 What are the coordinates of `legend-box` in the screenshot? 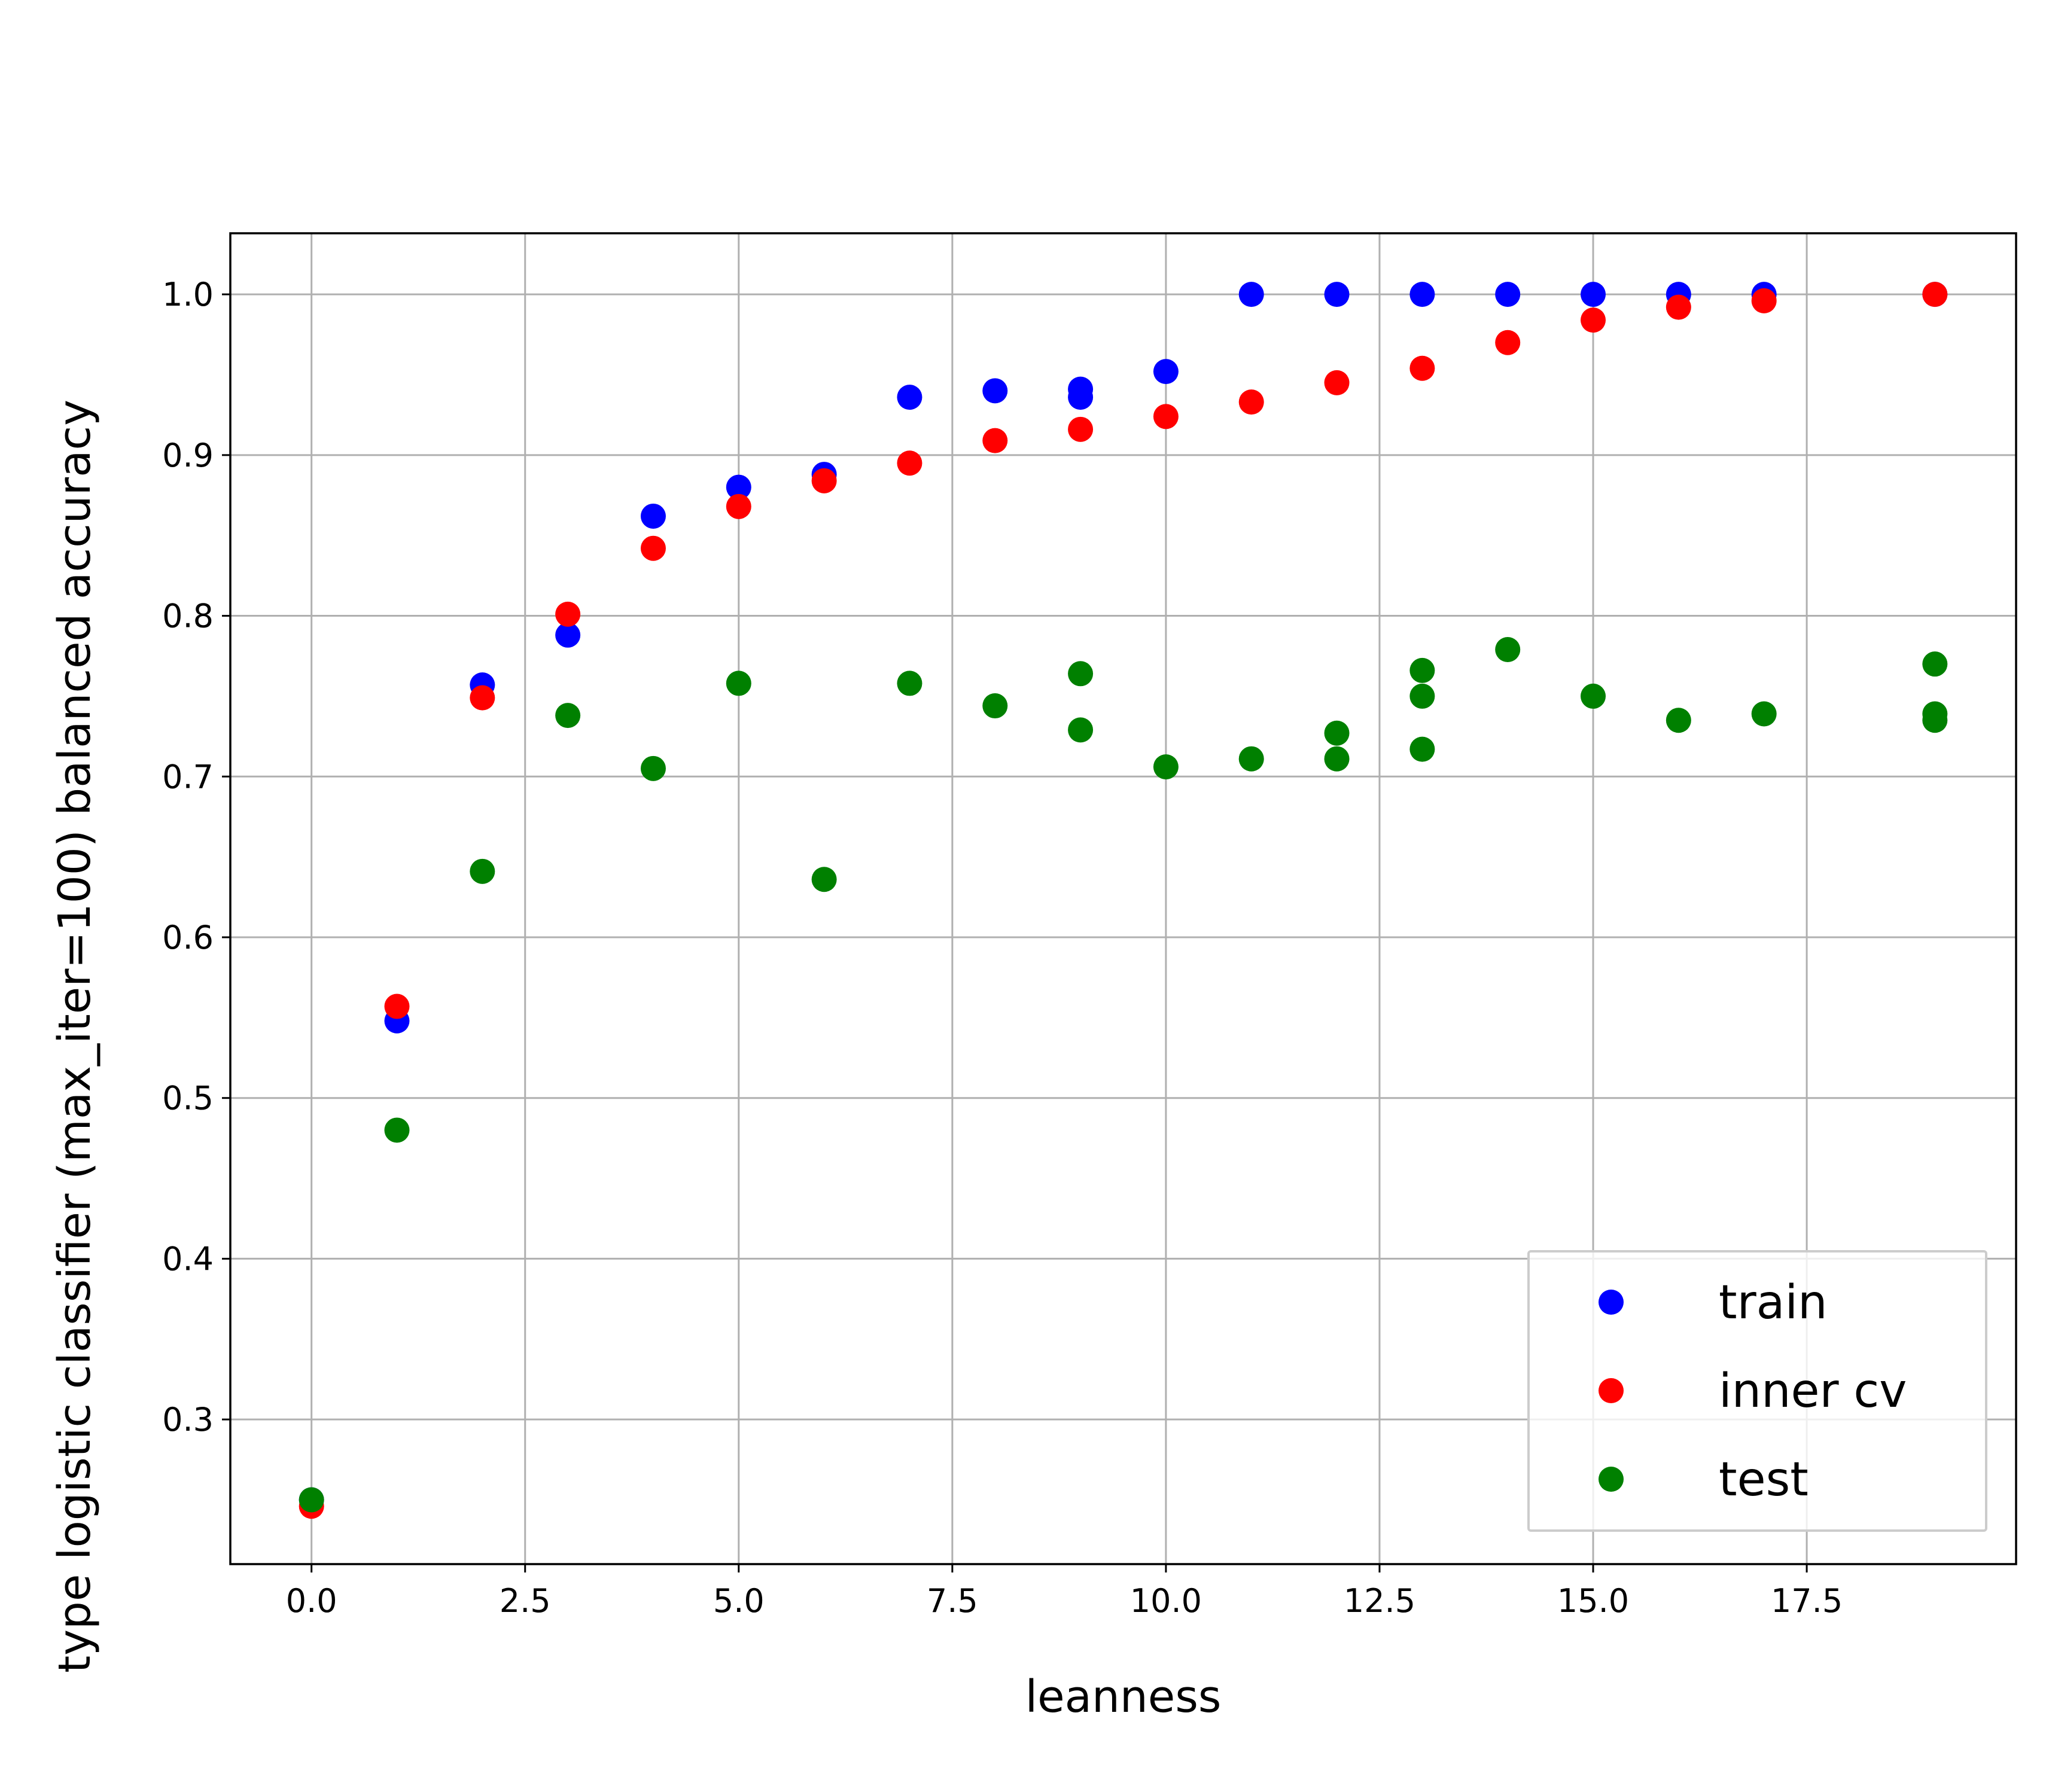 It's located at (1757, 1391).